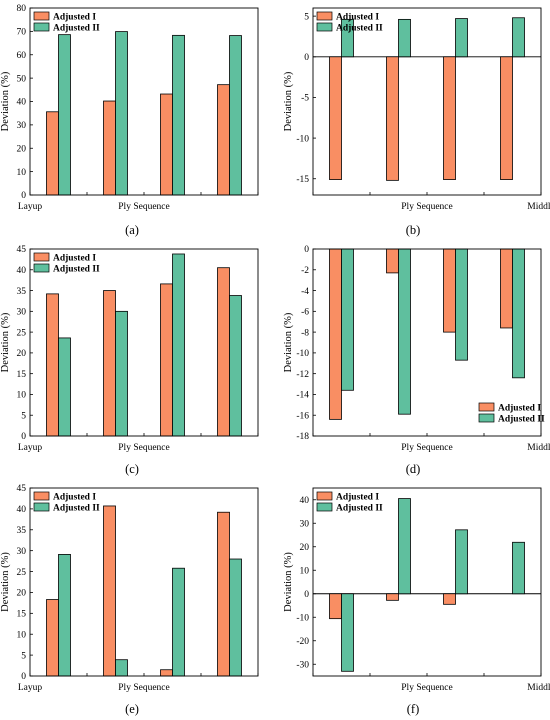  What do you see at coordinates (302, 416) in the screenshot?
I see `y-tick-label: -16` at bounding box center [302, 416].